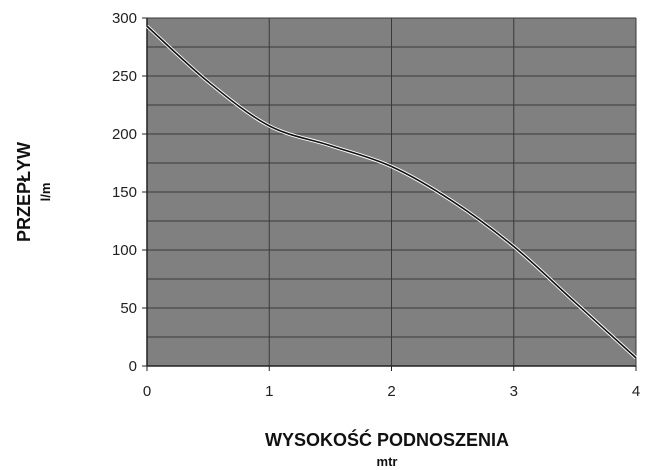 Image resolution: width=645 pixels, height=470 pixels. What do you see at coordinates (124, 18) in the screenshot?
I see `y-tick-label: 300` at bounding box center [124, 18].